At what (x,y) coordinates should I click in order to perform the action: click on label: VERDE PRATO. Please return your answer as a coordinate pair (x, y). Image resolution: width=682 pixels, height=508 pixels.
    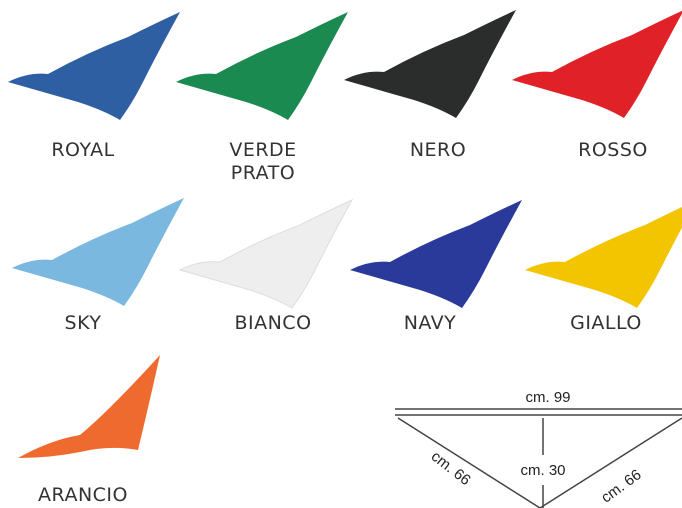
    Looking at the image, I should click on (263, 161).